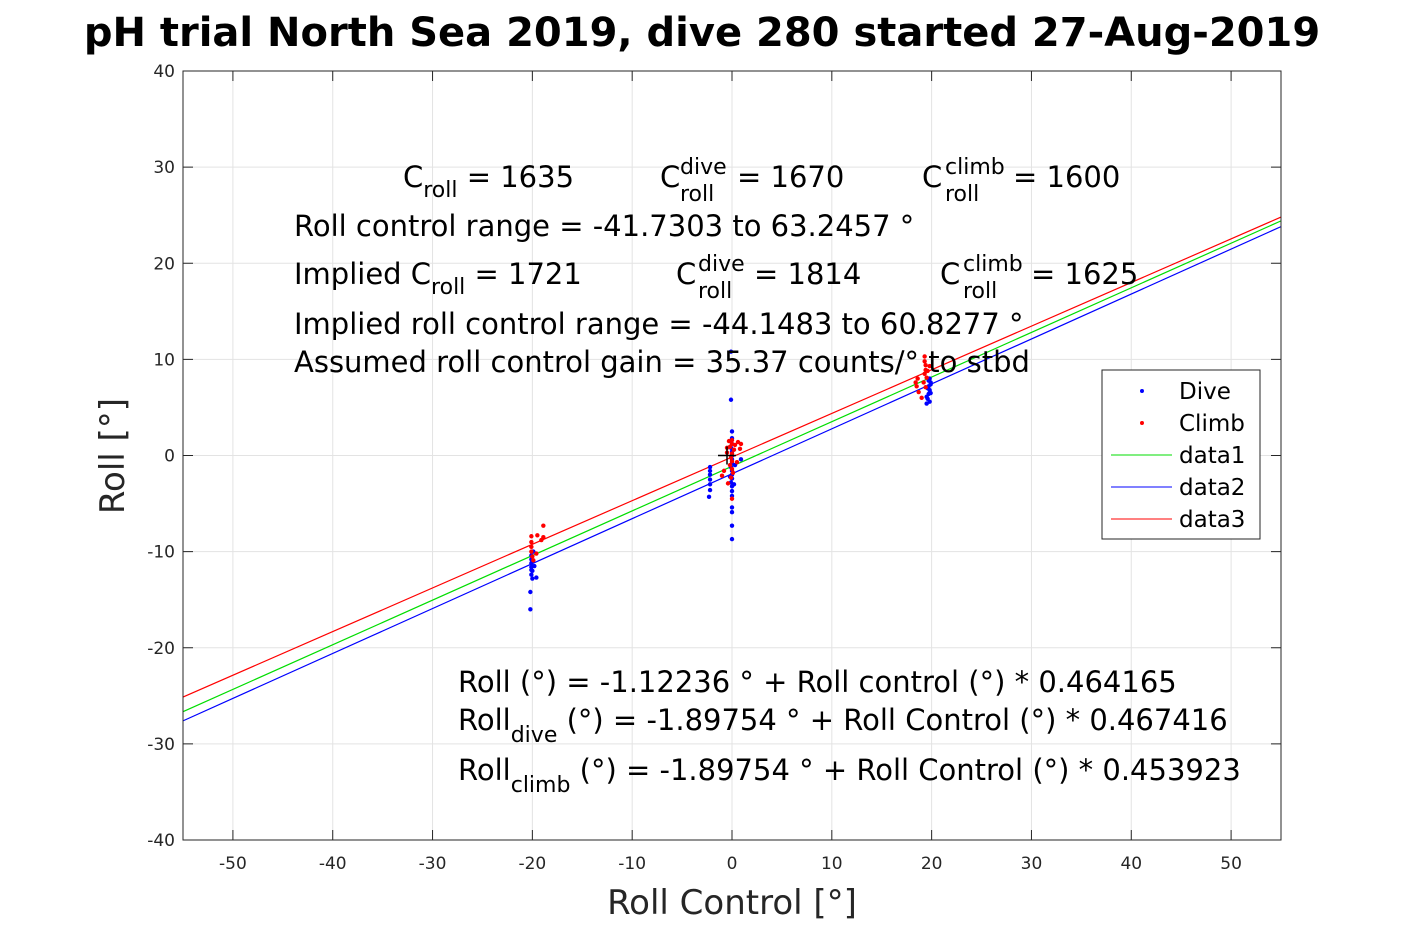 Image resolution: width=1417 pixels, height=945 pixels. What do you see at coordinates (164, 264) in the screenshot?
I see `y-tick-label: 20` at bounding box center [164, 264].